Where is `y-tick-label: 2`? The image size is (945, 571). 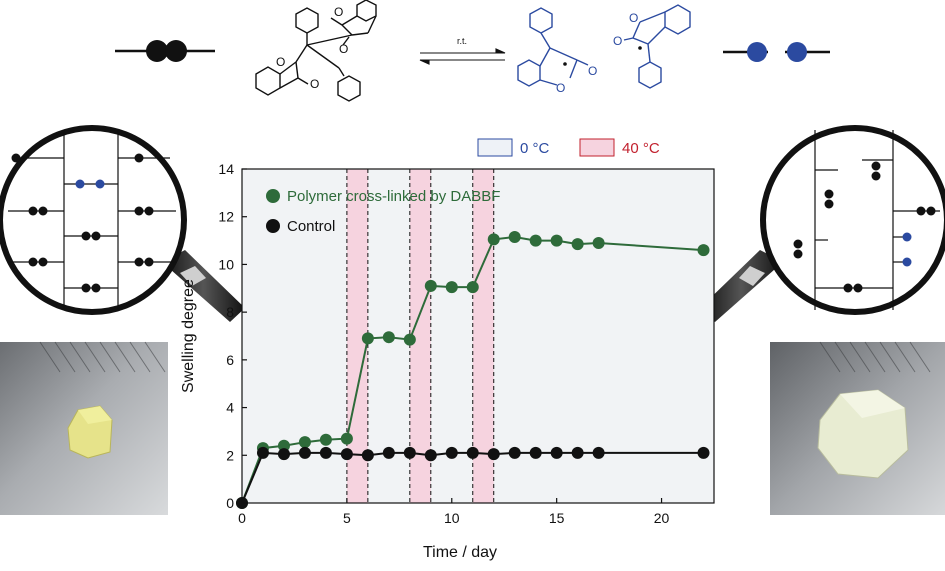 y-tick-label: 2 is located at coordinates (230, 455).